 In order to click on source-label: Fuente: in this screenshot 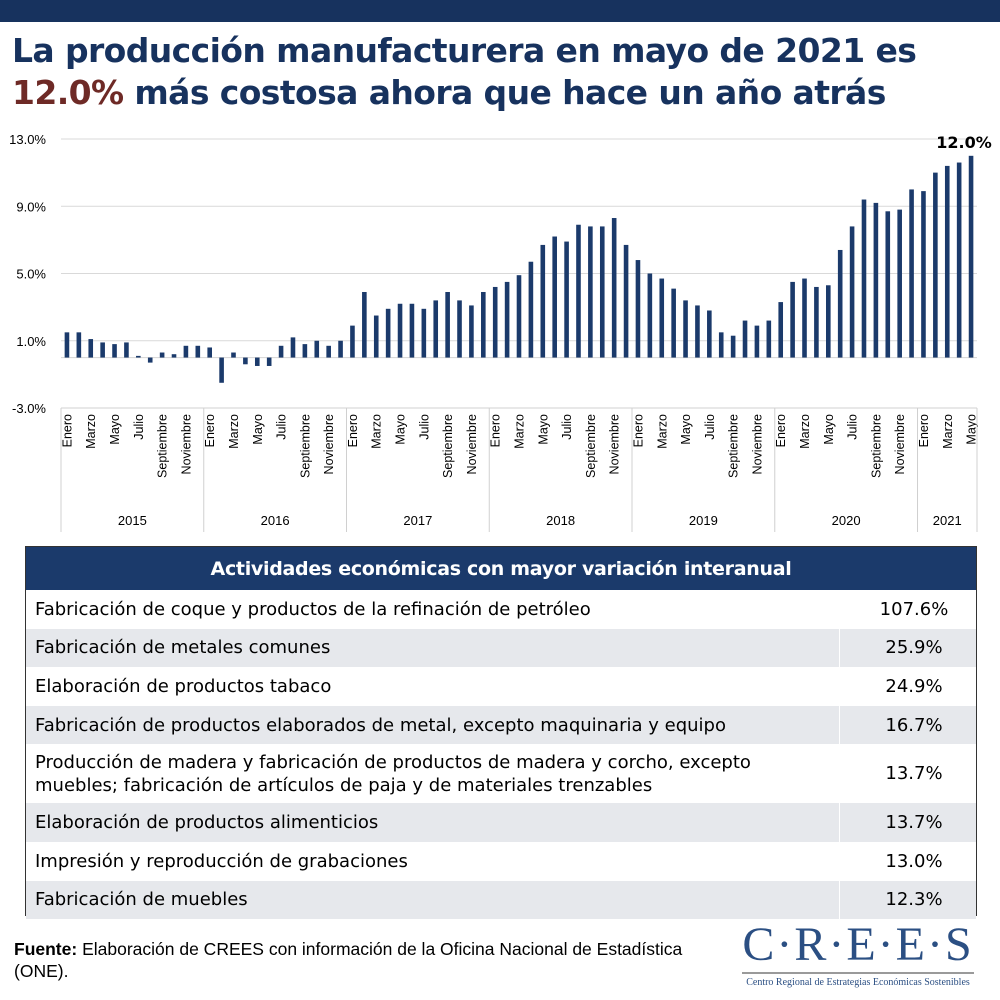, I will do `click(46, 949)`.